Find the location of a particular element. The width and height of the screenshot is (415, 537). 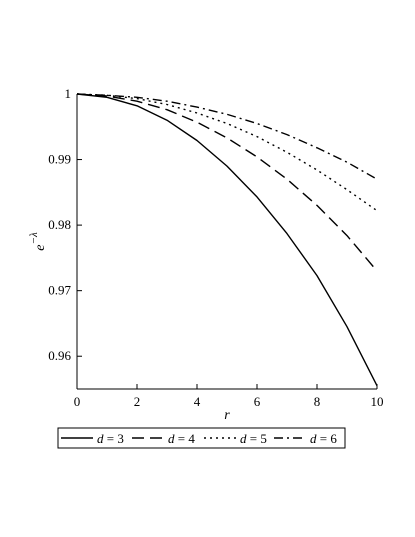

x-tick-label: 10 is located at coordinates (377, 401).